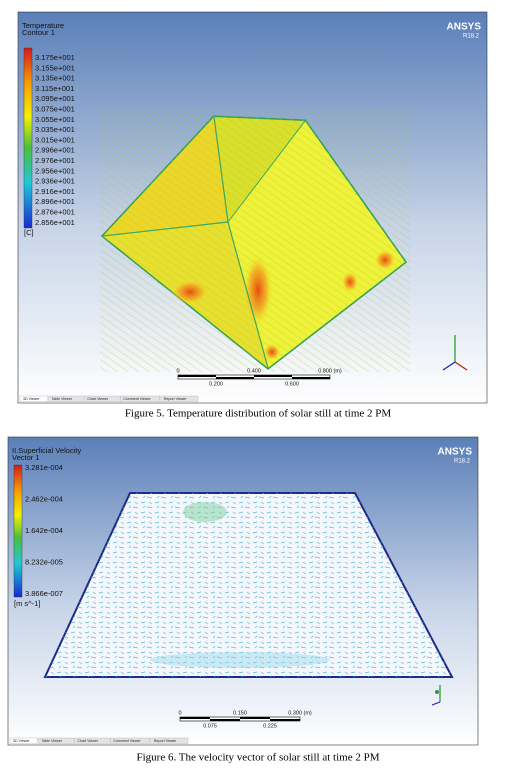 The image size is (517, 781). Describe the element at coordinates (55, 191) in the screenshot. I see `legend-value: 2.916e+001` at that location.